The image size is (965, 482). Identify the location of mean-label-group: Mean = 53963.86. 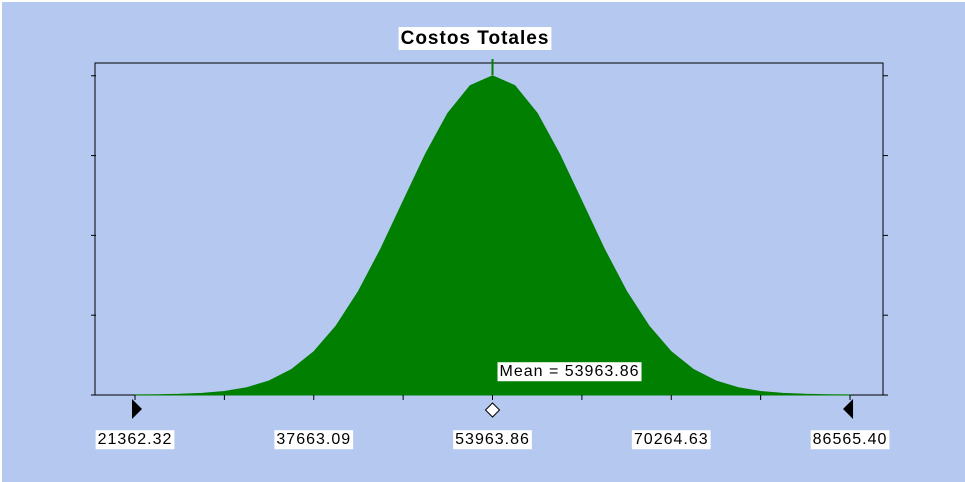
(569, 372).